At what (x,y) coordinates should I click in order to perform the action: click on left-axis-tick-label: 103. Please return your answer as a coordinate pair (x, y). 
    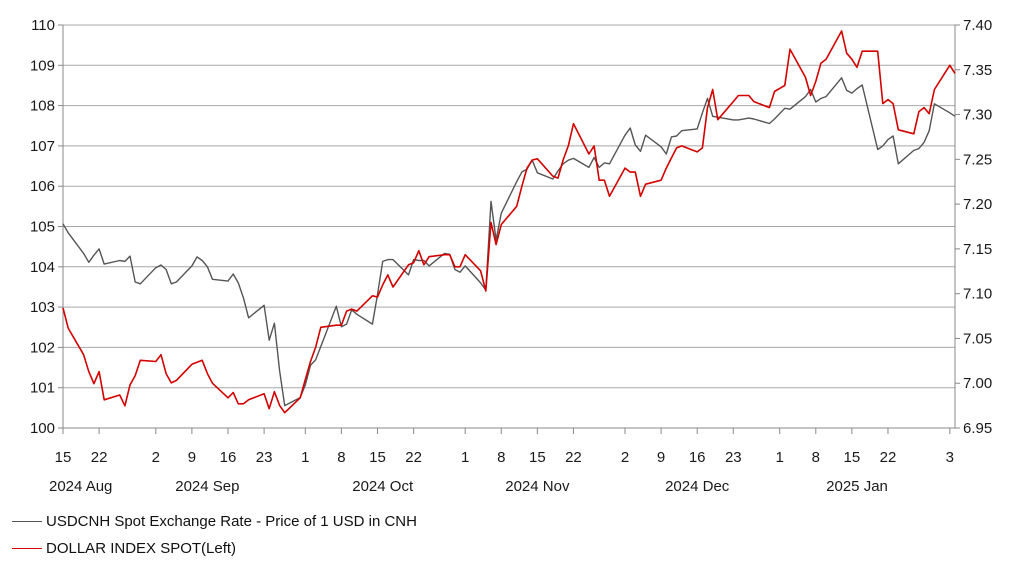
    Looking at the image, I should click on (42, 307).